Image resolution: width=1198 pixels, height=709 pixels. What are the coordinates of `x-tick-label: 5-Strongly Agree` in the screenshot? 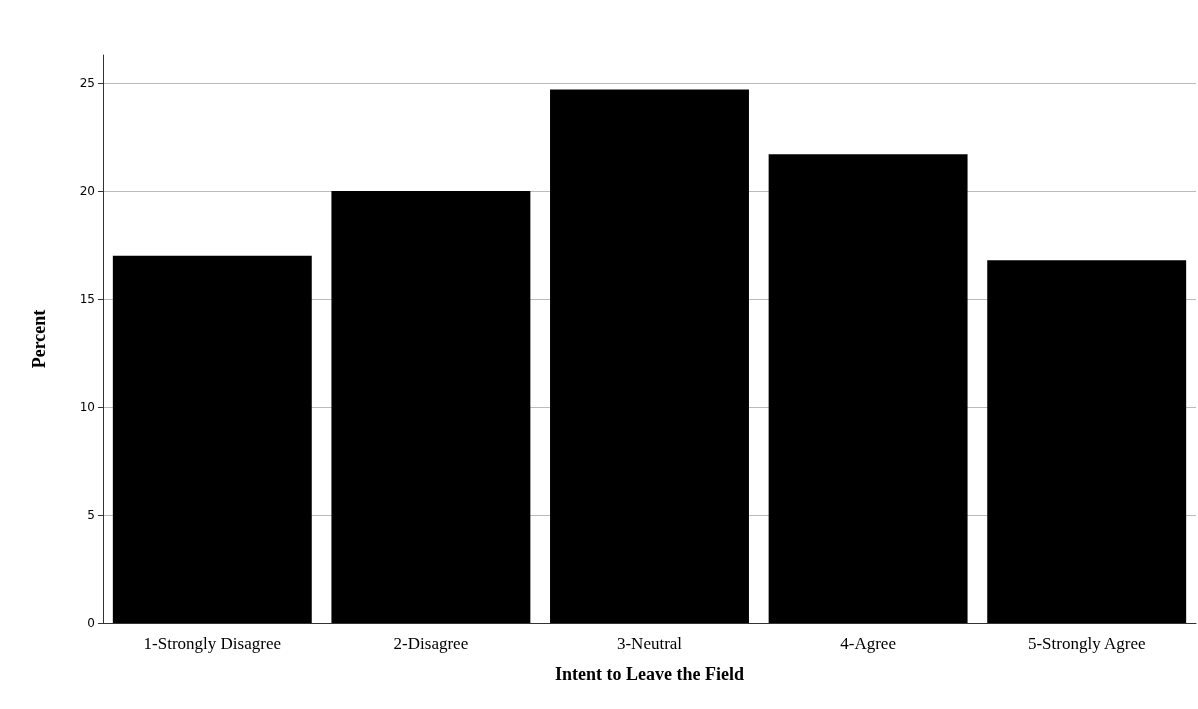 It's located at (1086, 643).